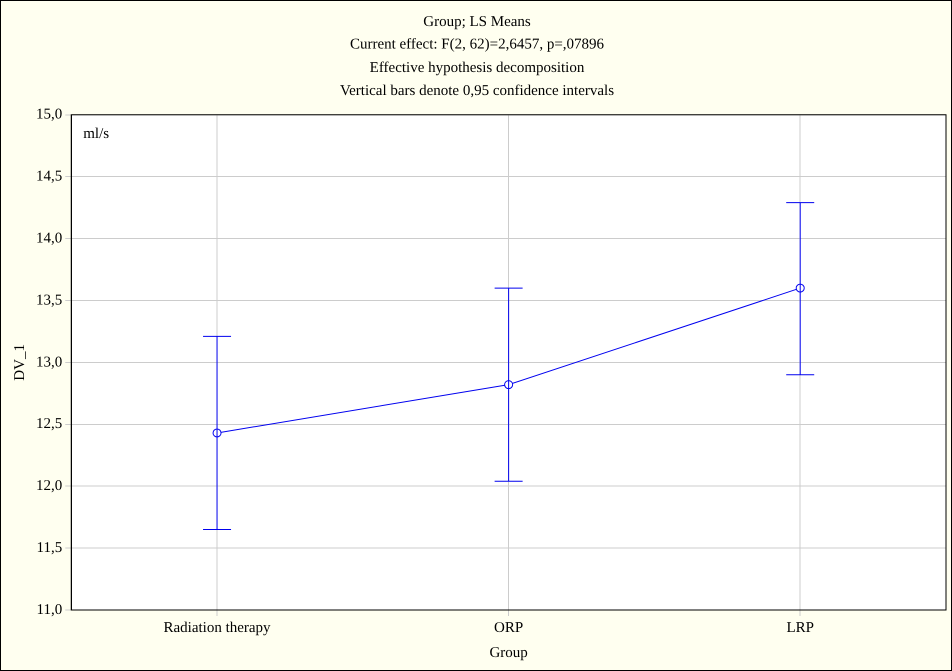 The height and width of the screenshot is (671, 952). What do you see at coordinates (49, 486) in the screenshot?
I see `y-tick-label: 12,0` at bounding box center [49, 486].